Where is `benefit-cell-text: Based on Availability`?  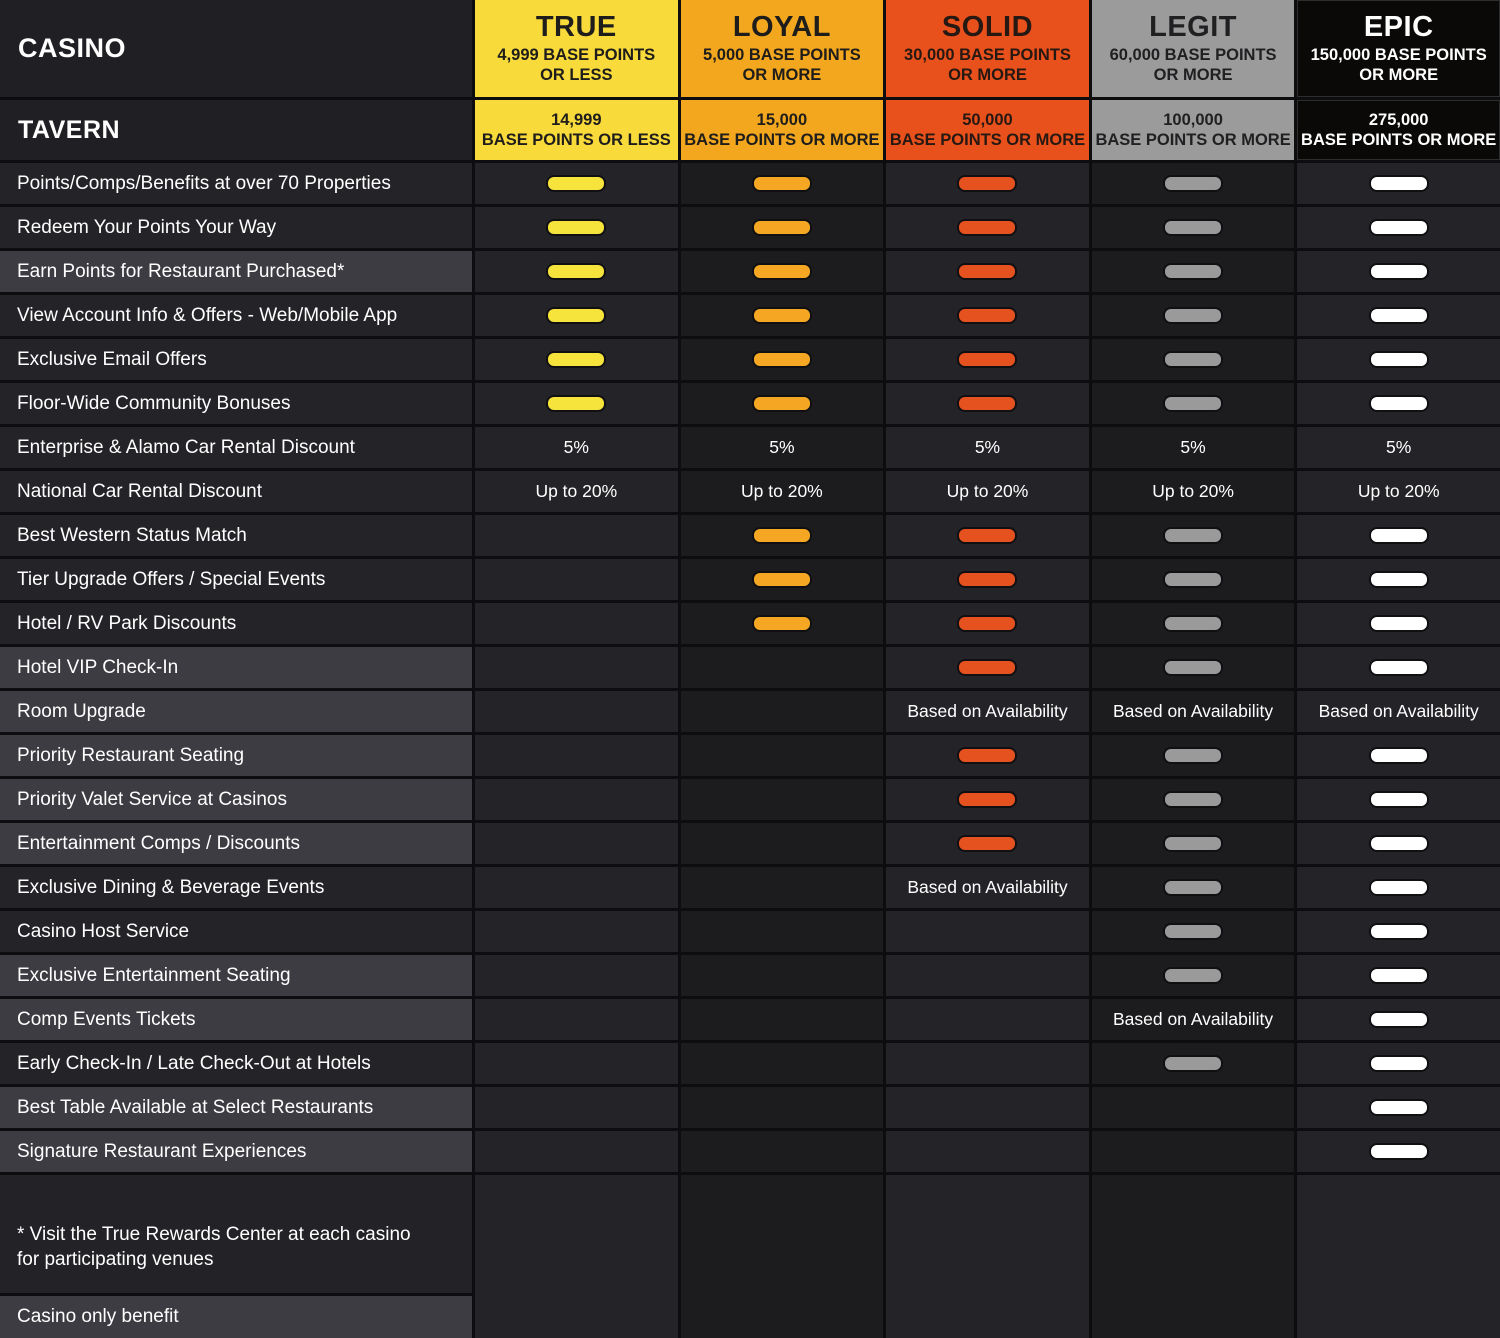
benefit-cell-text: Based on Availability is located at coordinates (987, 711).